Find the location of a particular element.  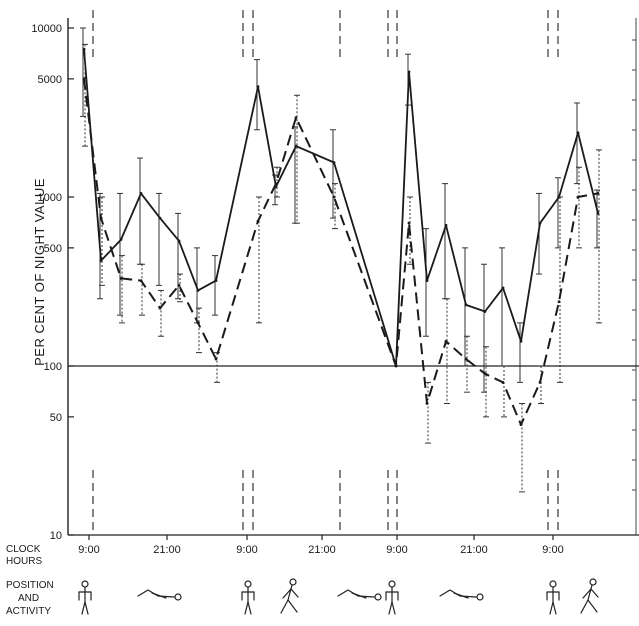

activity-figures is located at coordinates (338, 596).